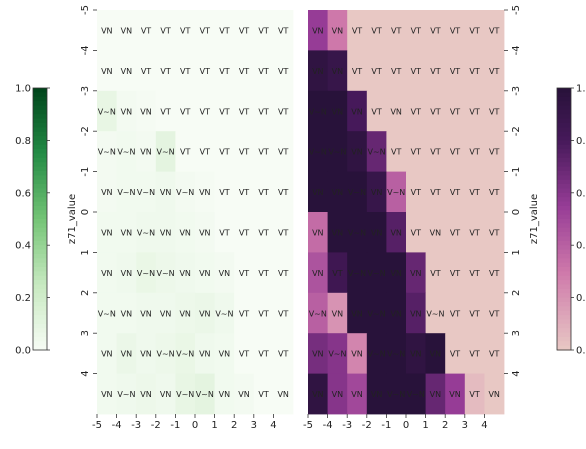  I want to click on x-tick-label: -1, so click(386, 425).